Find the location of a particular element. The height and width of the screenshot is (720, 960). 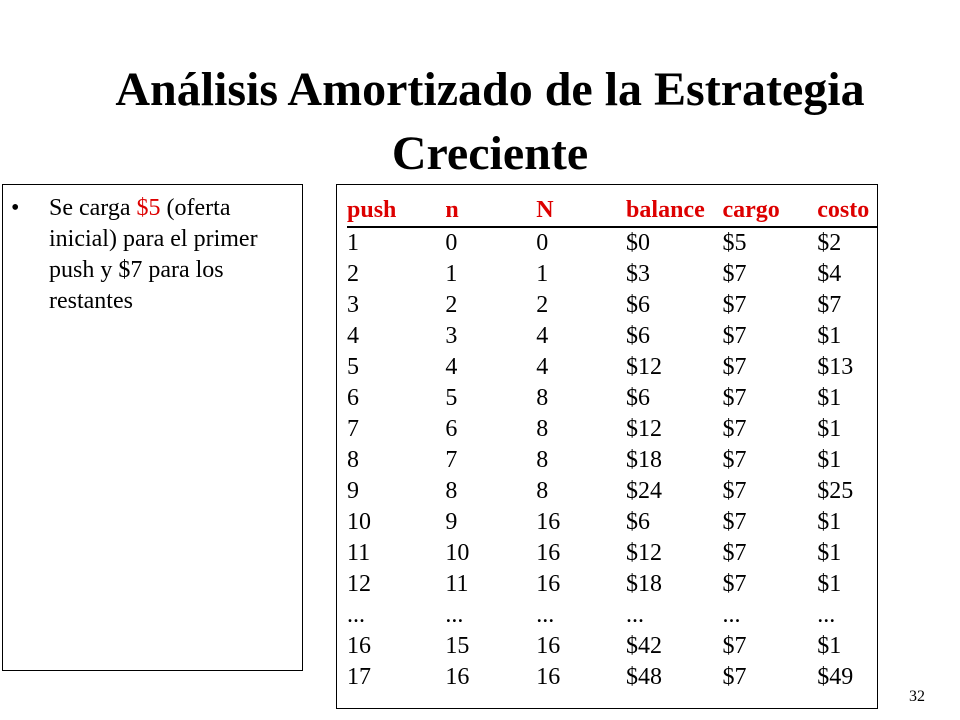

table-cell: 17 is located at coordinates (359, 677).